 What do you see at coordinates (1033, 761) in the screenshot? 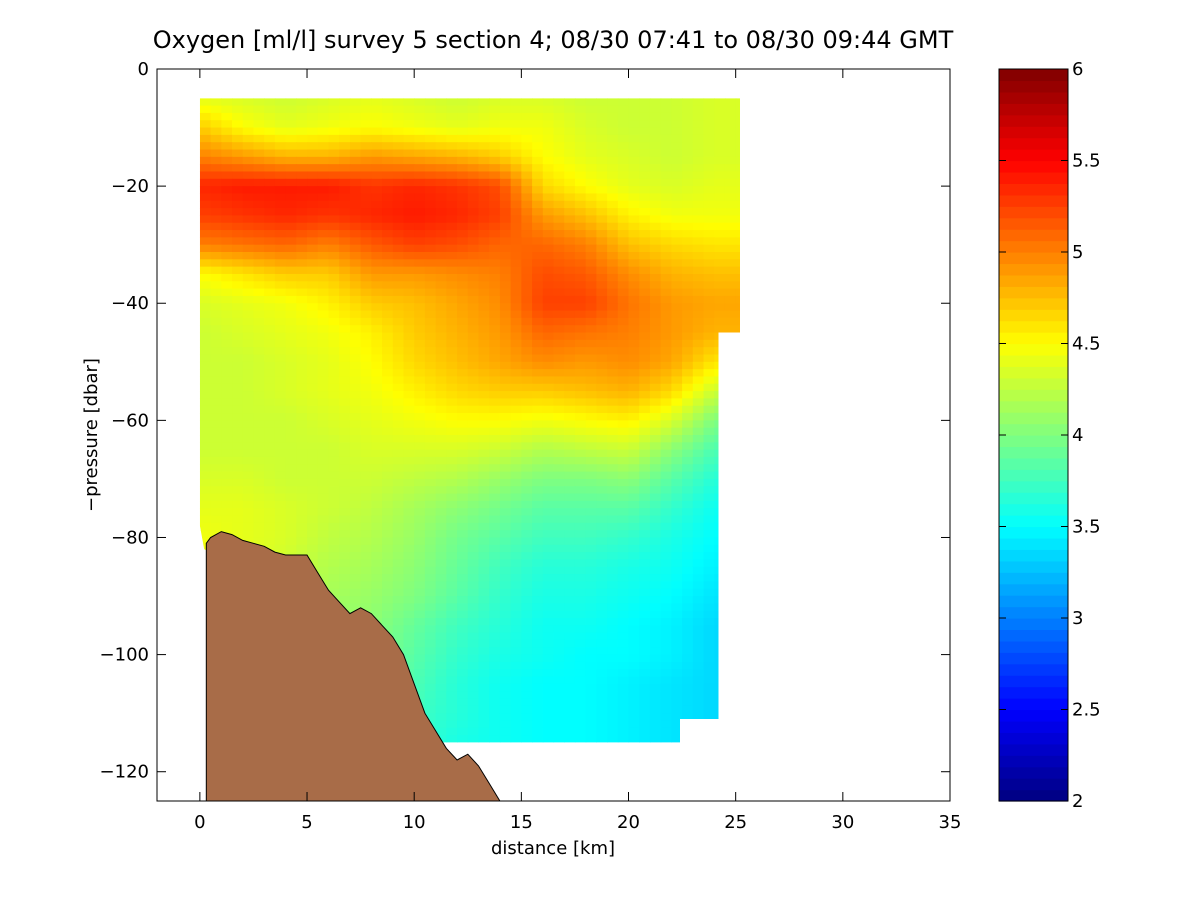
I see `colorbar-strip` at bounding box center [1033, 761].